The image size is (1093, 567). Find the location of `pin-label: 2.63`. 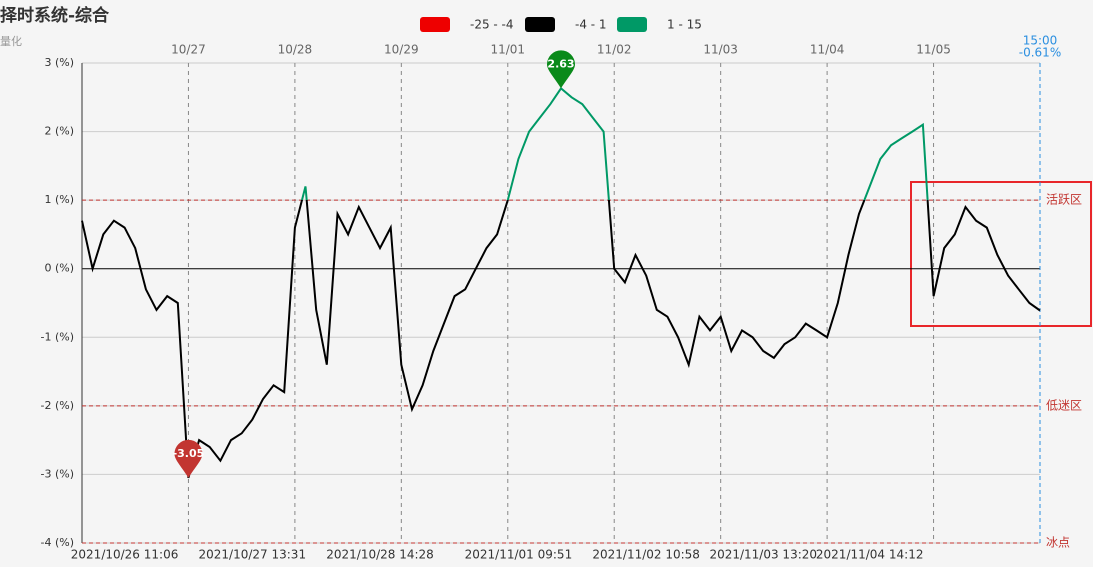

pin-label: 2.63 is located at coordinates (560, 63).